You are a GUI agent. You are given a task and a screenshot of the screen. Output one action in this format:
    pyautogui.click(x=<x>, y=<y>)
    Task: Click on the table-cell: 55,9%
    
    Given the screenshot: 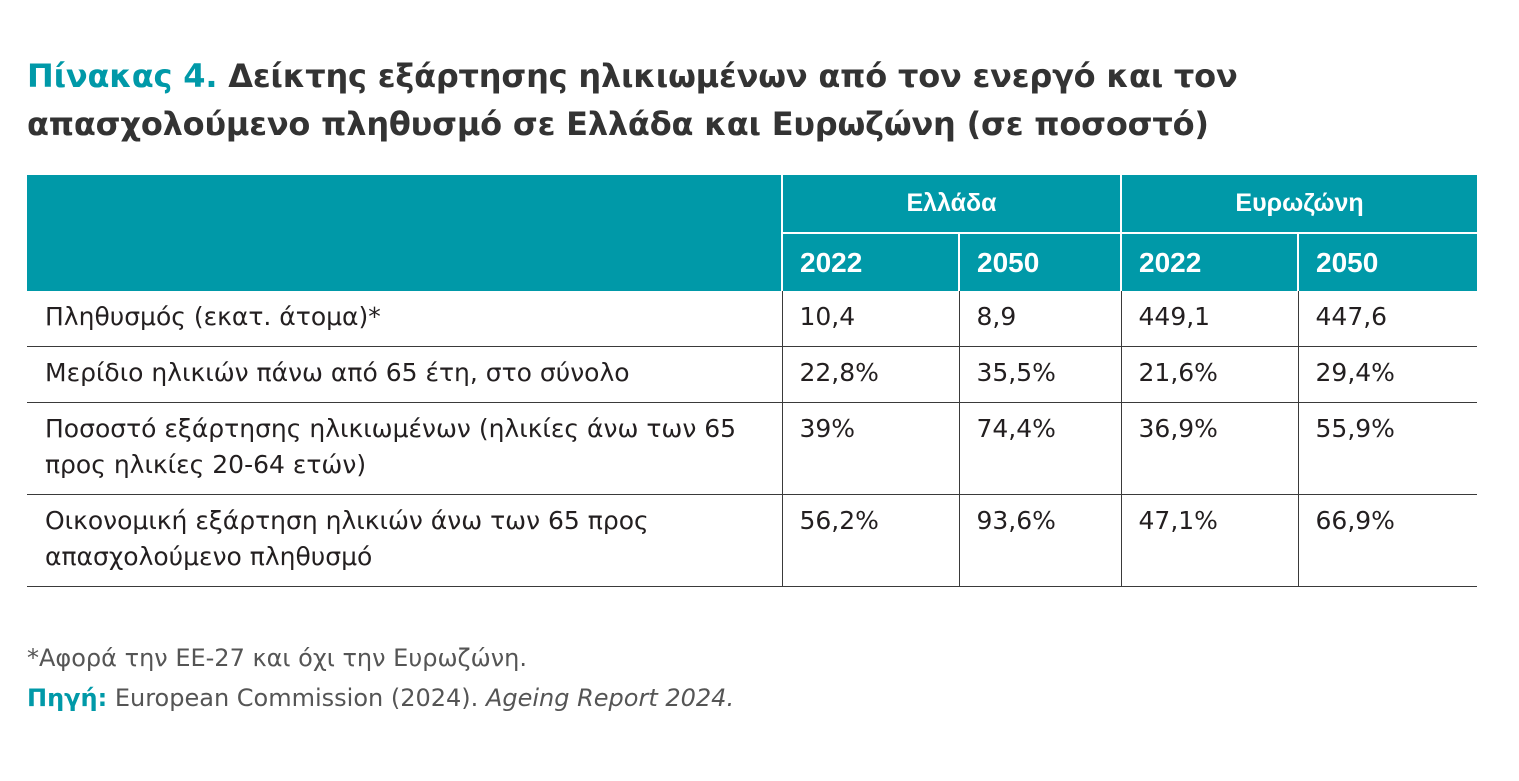 What is the action you would take?
    pyautogui.click(x=1387, y=448)
    